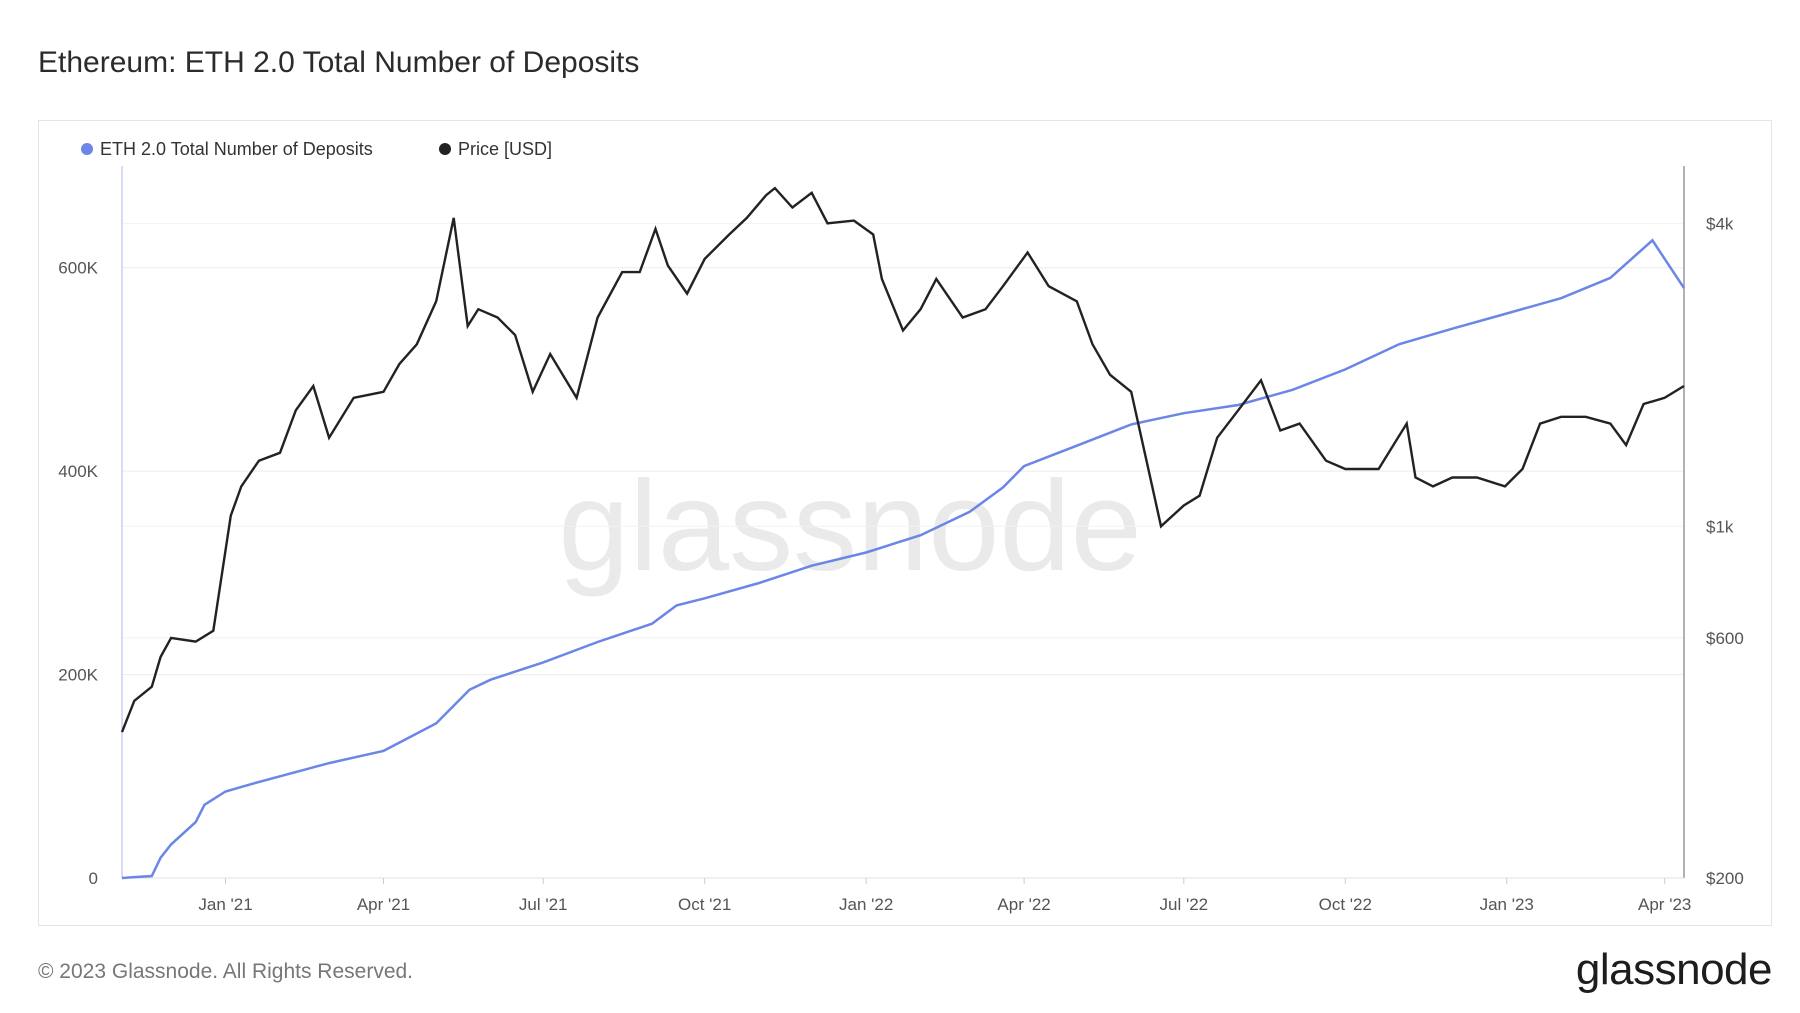 The height and width of the screenshot is (1013, 1800). Describe the element at coordinates (1664, 904) in the screenshot. I see `x-tick-label: Apr '23` at that location.